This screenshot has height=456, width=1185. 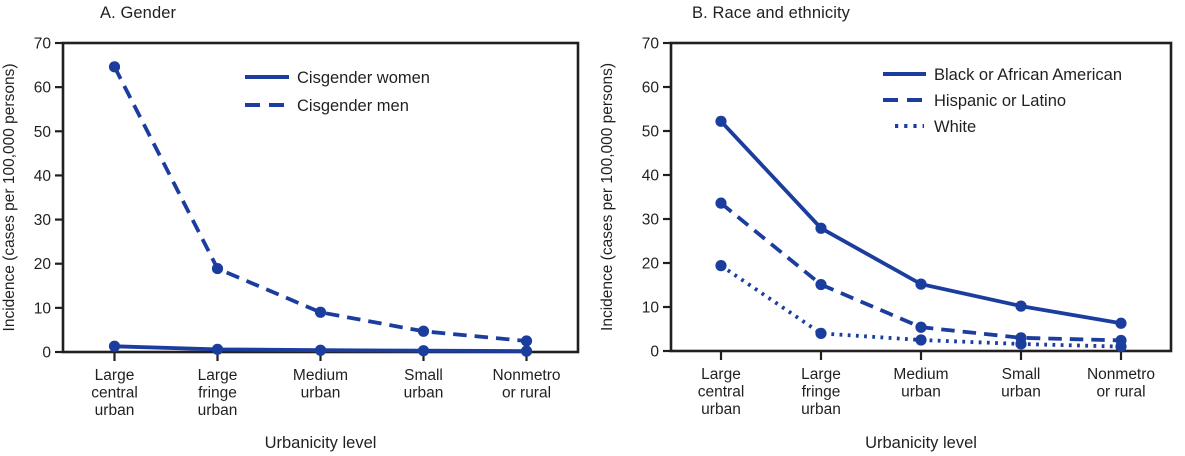 I want to click on legend-label: White, so click(x=955, y=127).